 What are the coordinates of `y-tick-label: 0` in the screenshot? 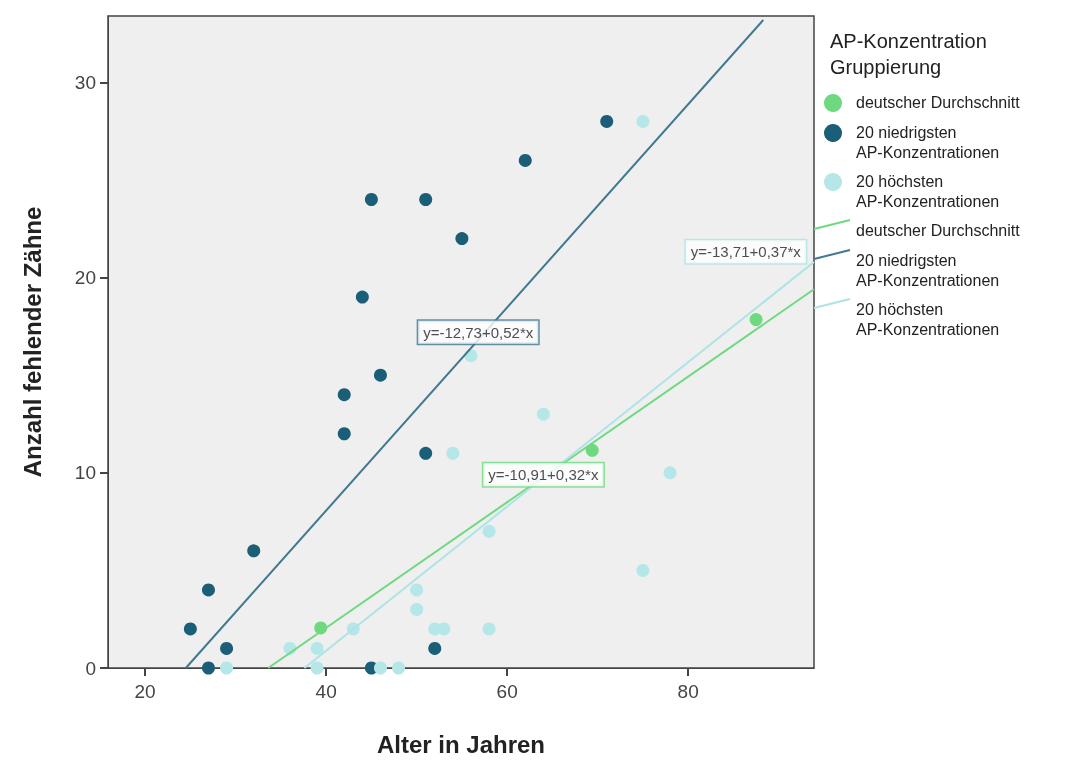 It's located at (90, 668).